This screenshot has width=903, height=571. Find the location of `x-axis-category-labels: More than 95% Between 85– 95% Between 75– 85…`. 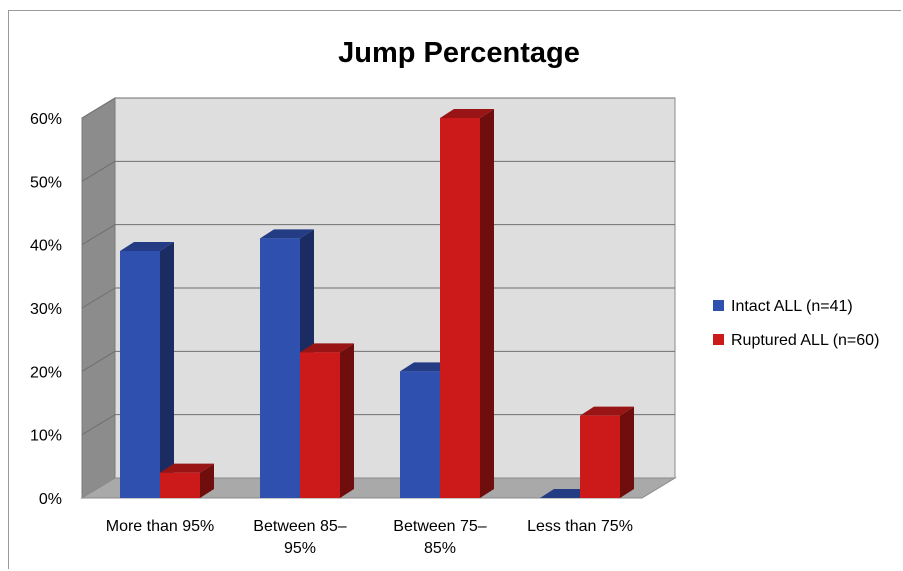

x-axis-category-labels: More than 95% Between 85– 95% Between 75– 85… is located at coordinates (369, 537).